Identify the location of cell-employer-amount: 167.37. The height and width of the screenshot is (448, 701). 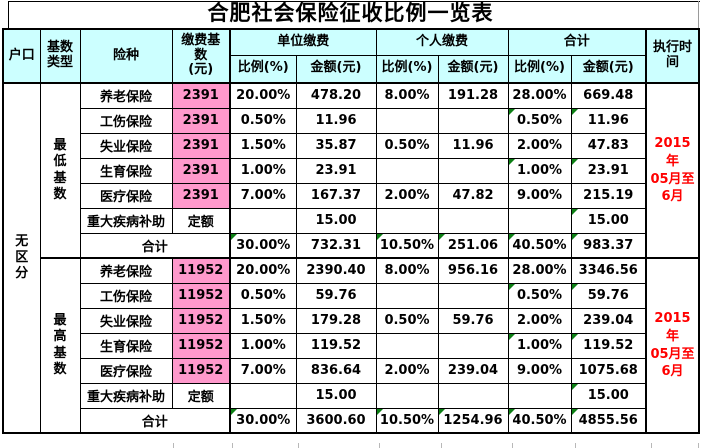
(336, 195).